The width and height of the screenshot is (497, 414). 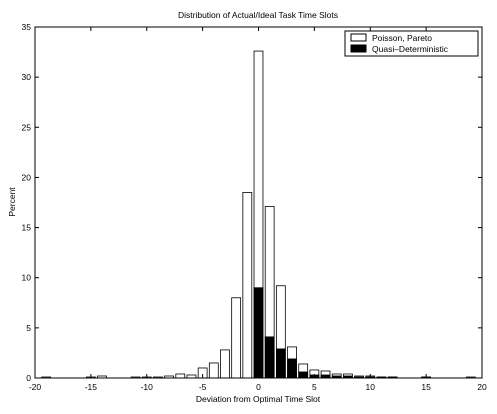 What do you see at coordinates (303, 375) in the screenshot?
I see `bar-series1-x4` at bounding box center [303, 375].